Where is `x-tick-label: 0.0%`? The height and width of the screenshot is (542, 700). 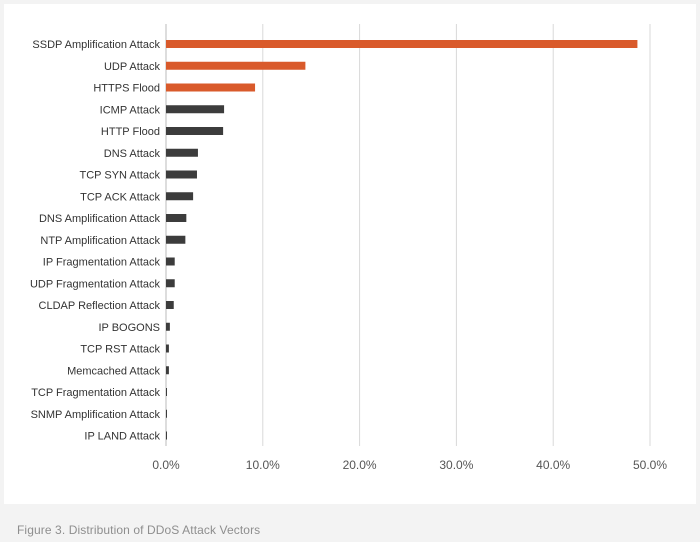
x-tick-label: 0.0% is located at coordinates (166, 465).